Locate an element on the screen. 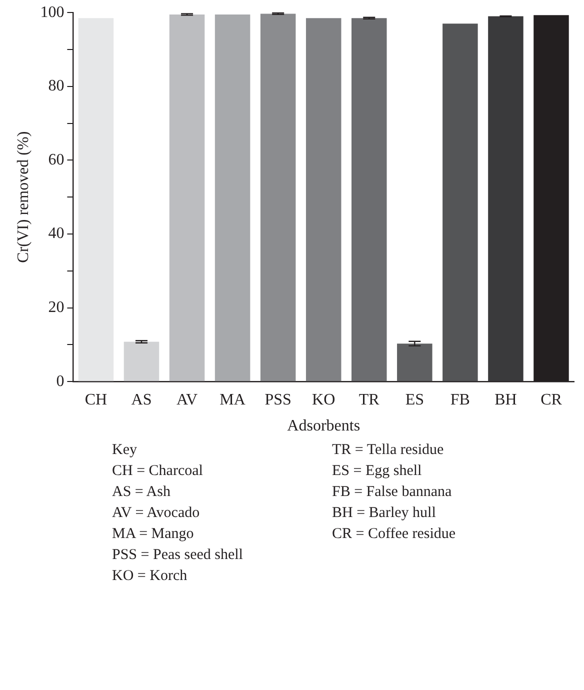 This screenshot has width=584, height=690. x-tick-label: MA is located at coordinates (233, 399).